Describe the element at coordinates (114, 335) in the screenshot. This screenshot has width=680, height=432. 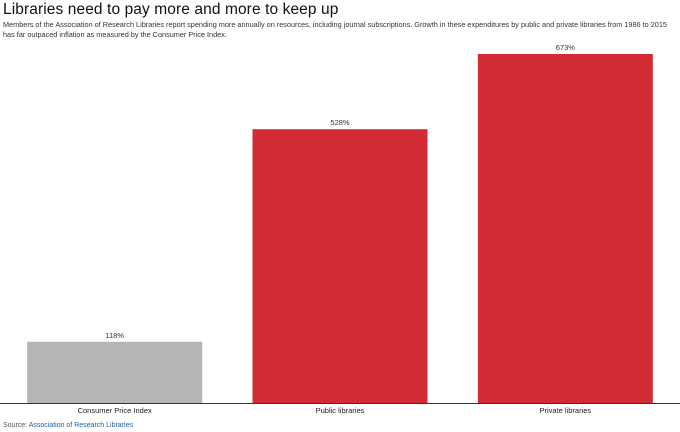
I see `data-label-consumer-price-index: 118%` at that location.